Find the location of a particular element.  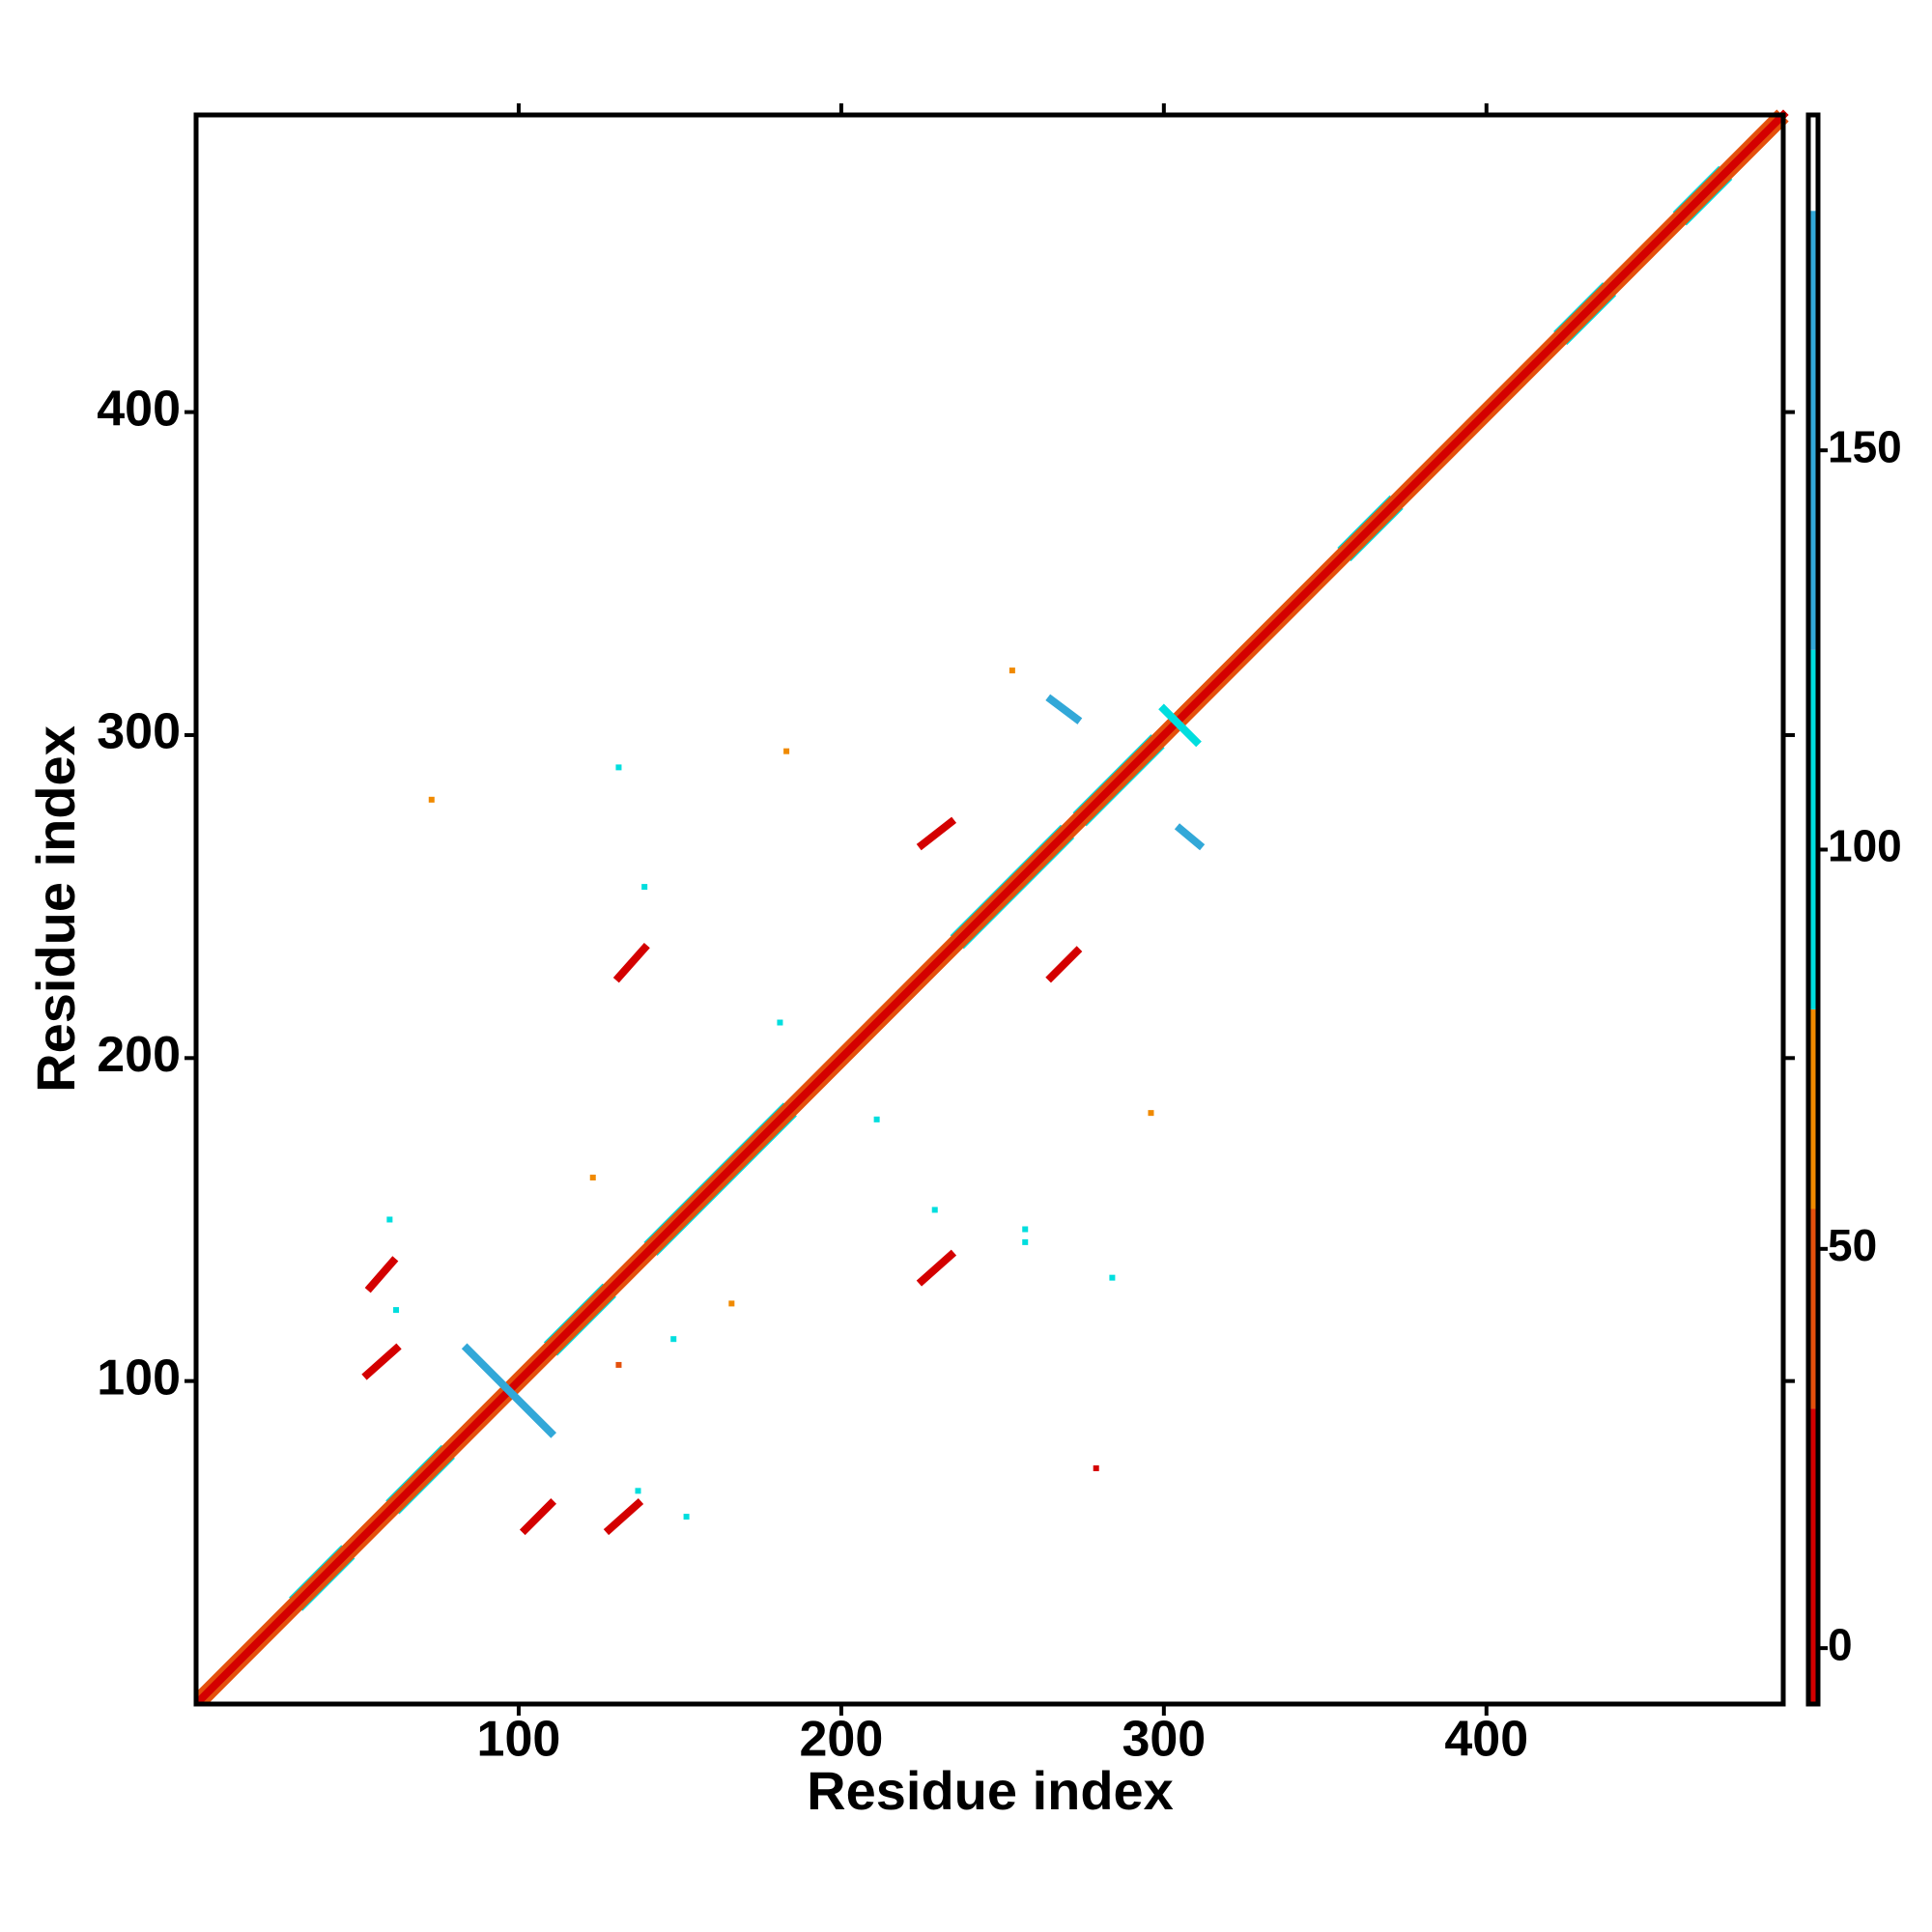

colorbar-tick-label: 50 is located at coordinates (1852, 1245).